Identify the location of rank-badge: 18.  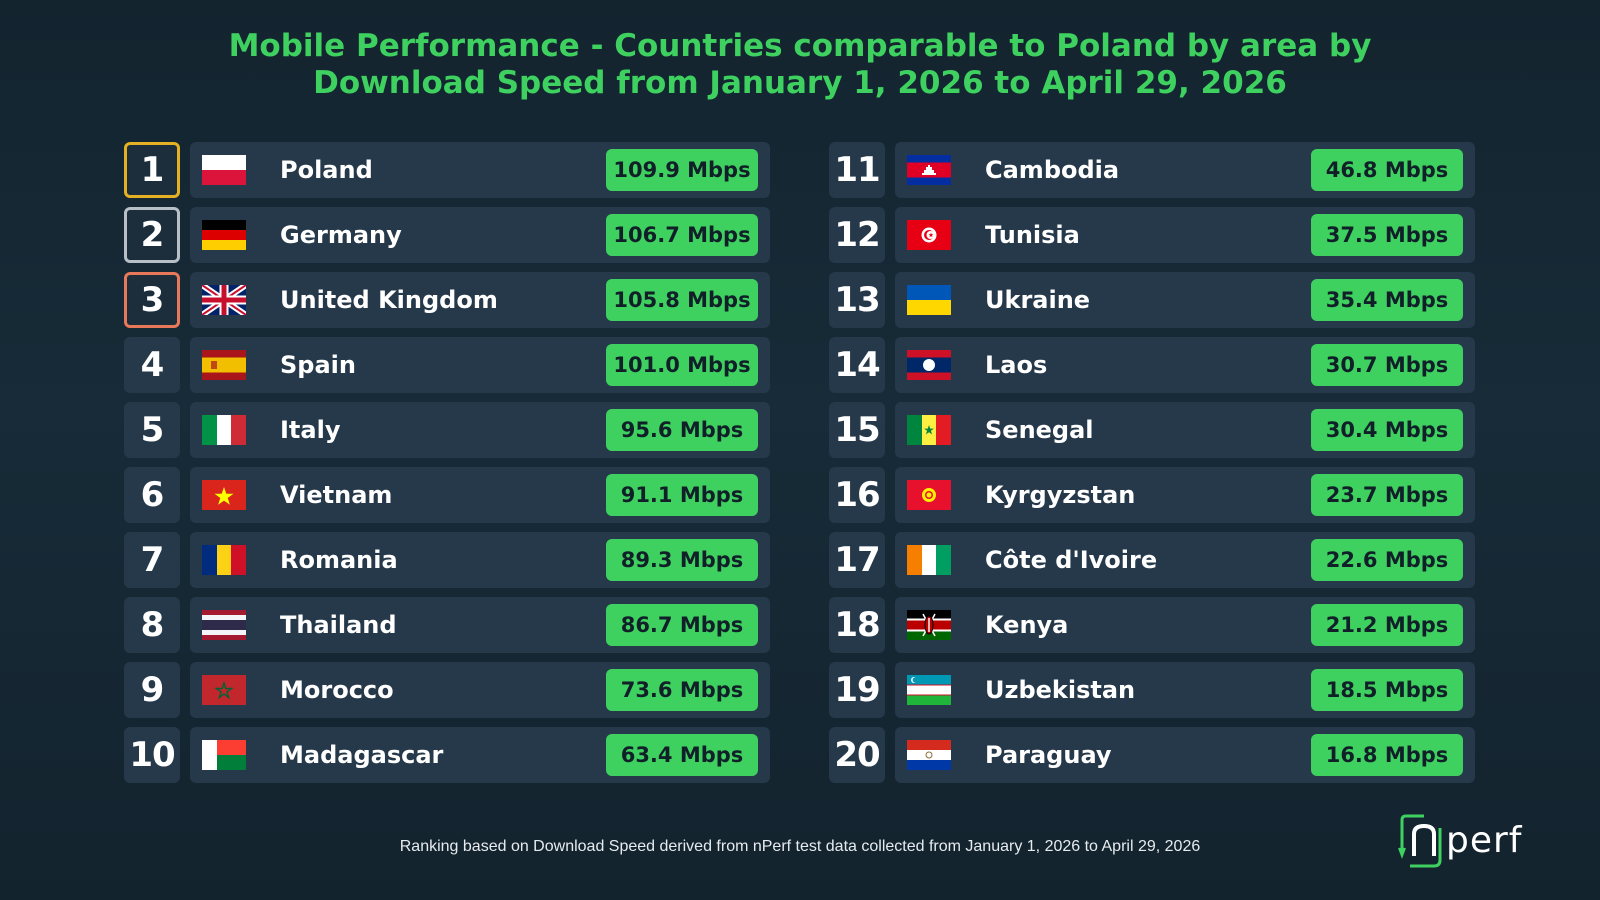
(857, 625).